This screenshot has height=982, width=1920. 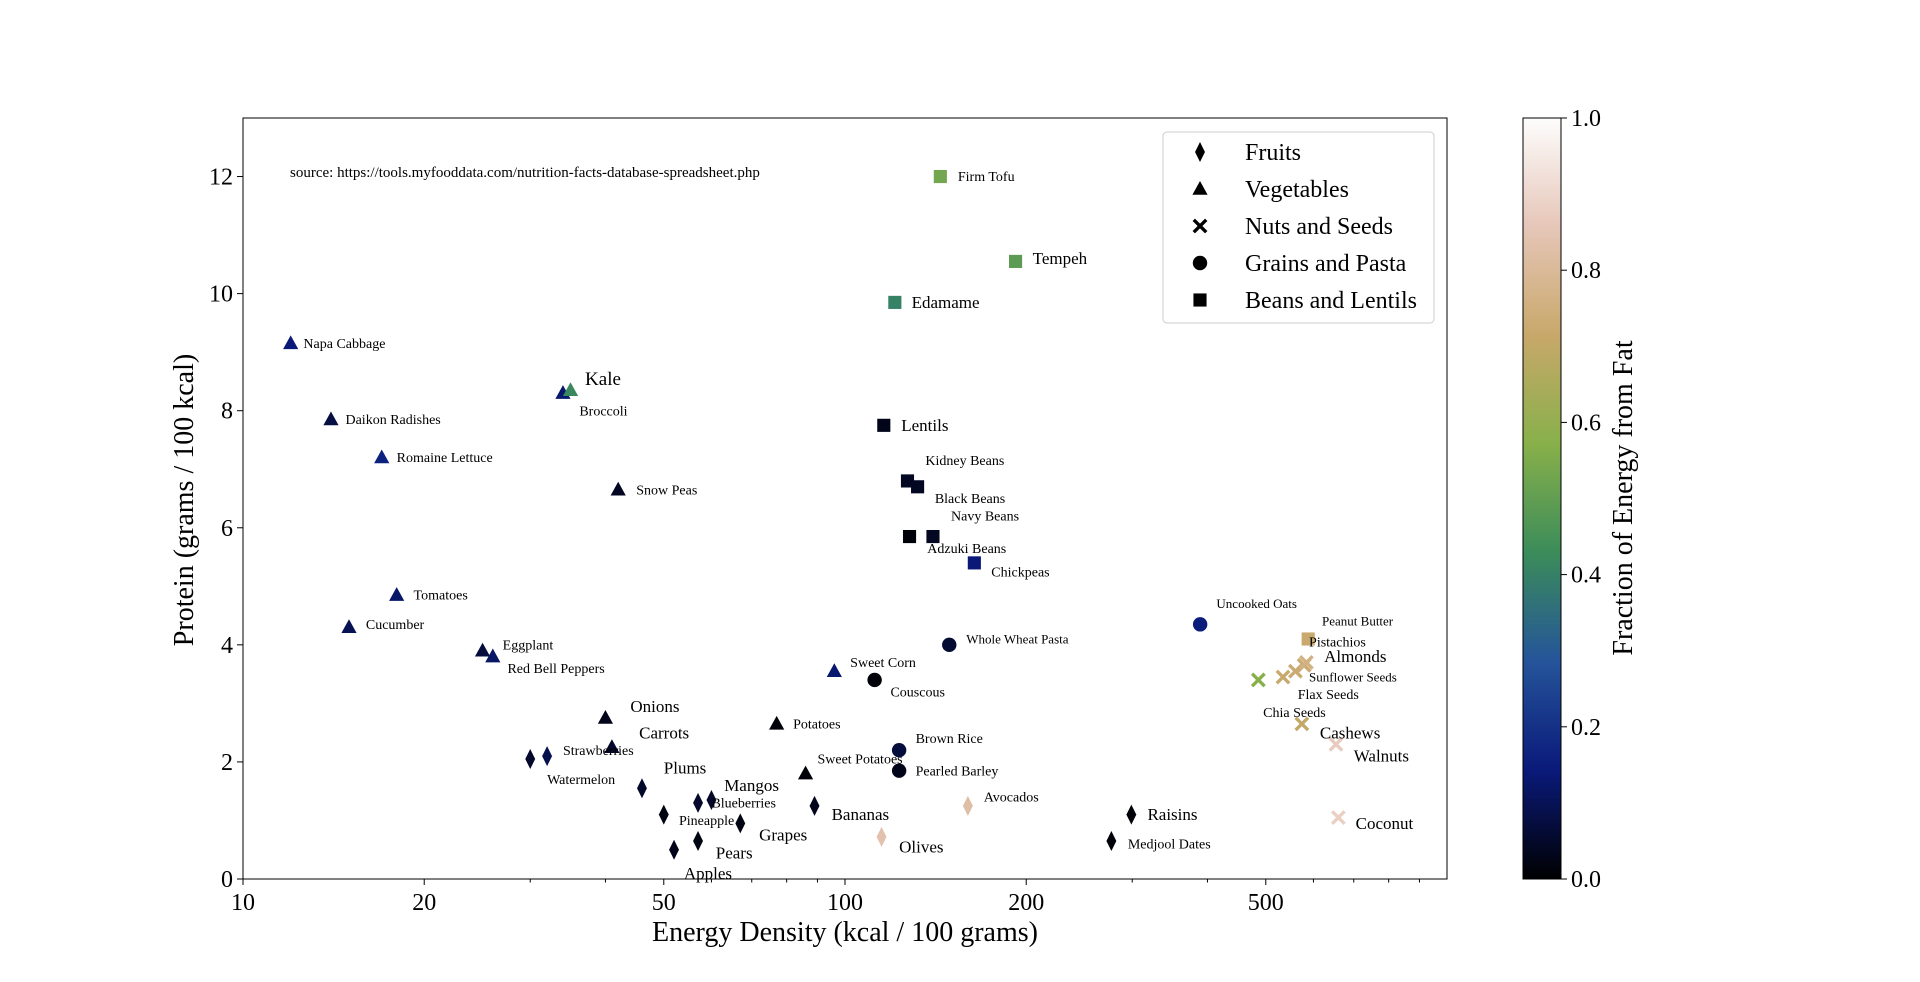 What do you see at coordinates (1026, 903) in the screenshot?
I see `x-tick-label: 200` at bounding box center [1026, 903].